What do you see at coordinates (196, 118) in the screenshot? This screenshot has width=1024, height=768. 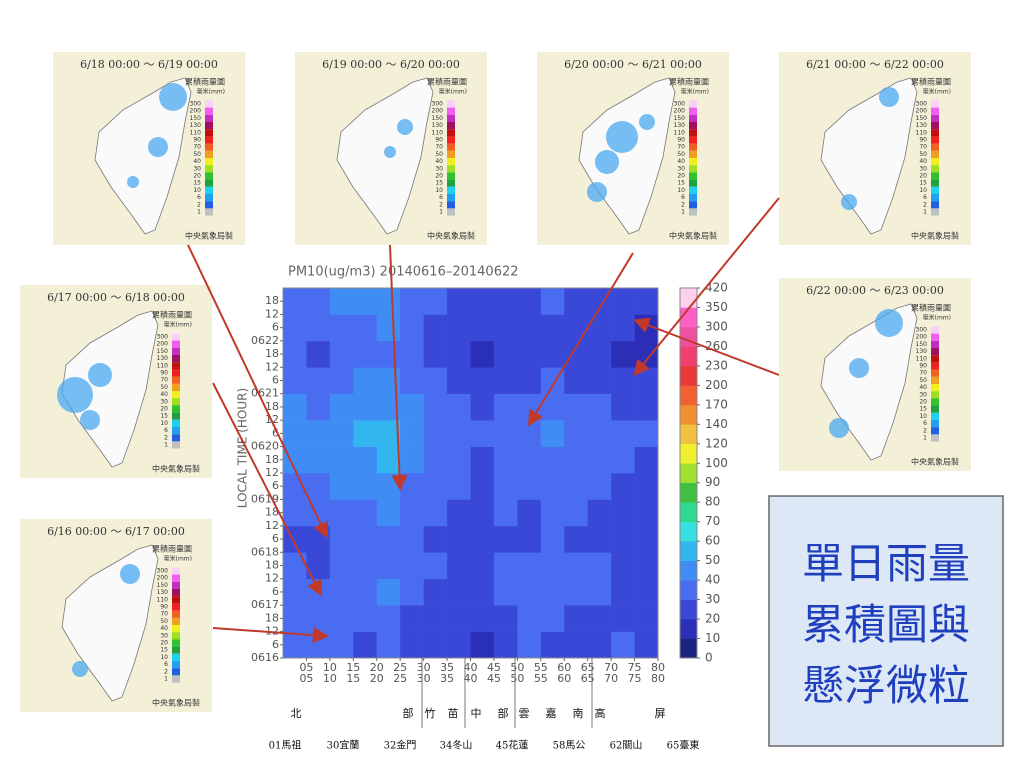 I see `legend-level: 150` at bounding box center [196, 118].